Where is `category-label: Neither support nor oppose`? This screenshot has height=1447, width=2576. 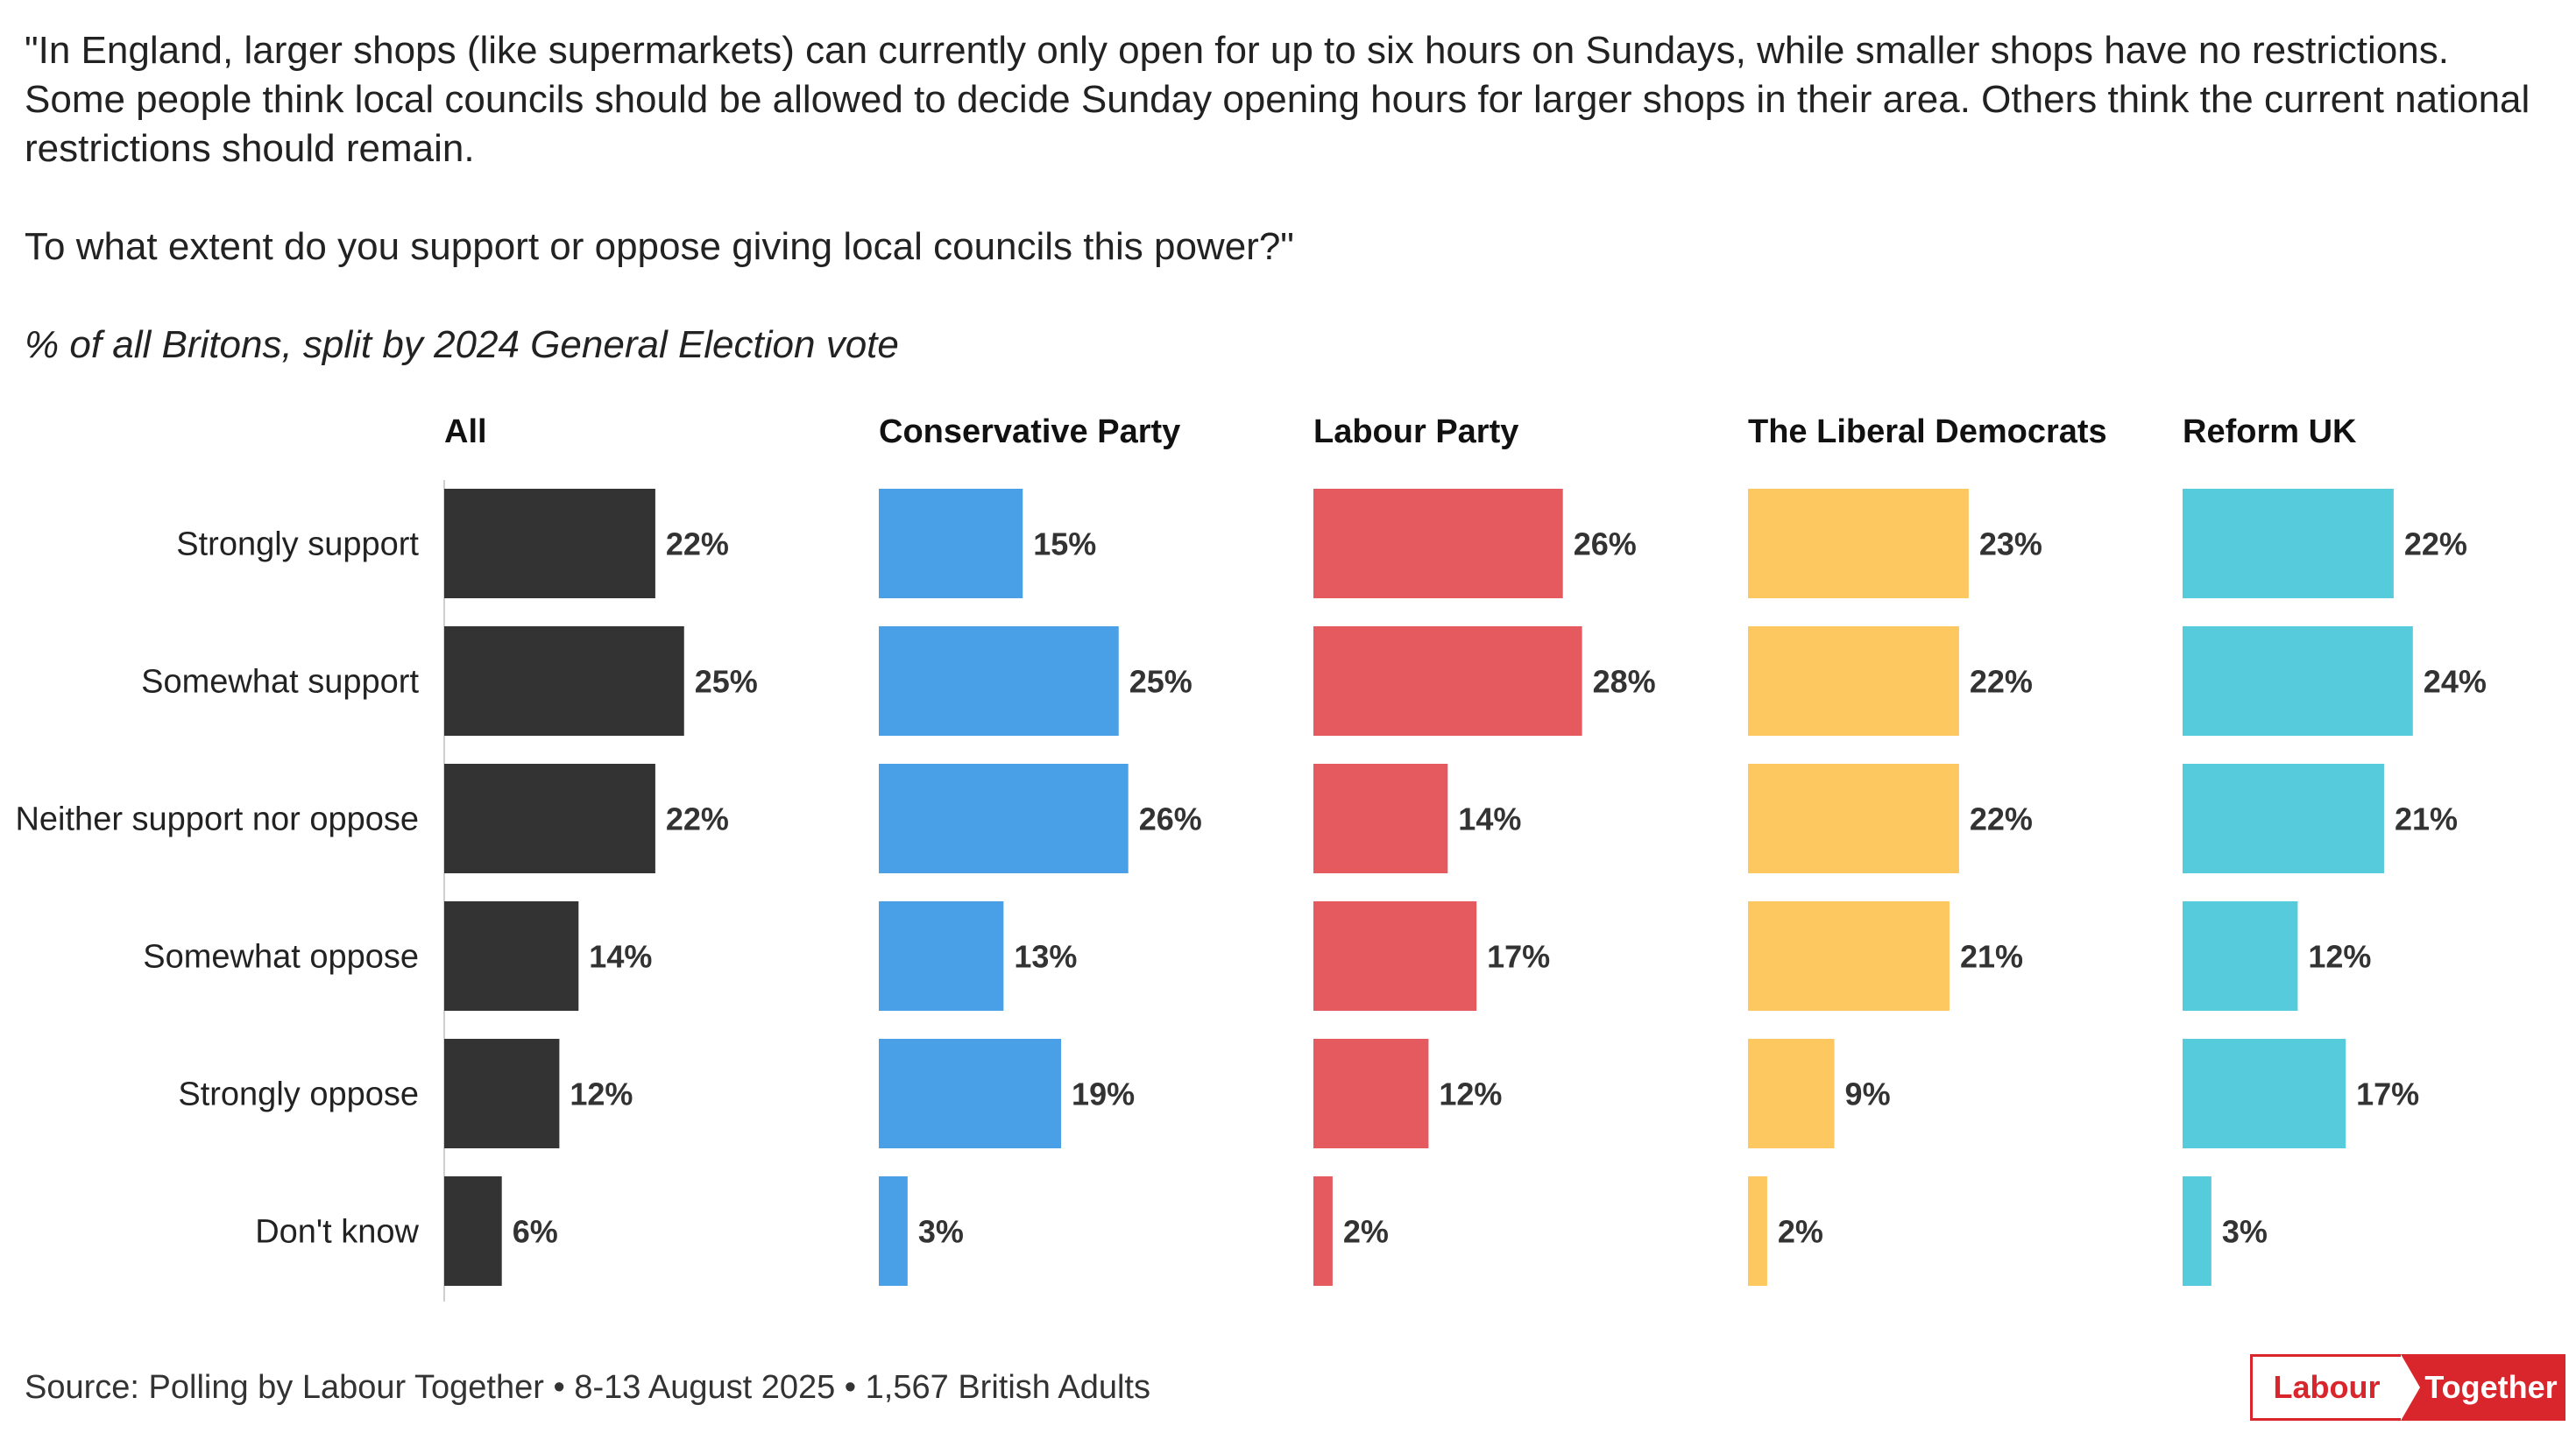 category-label: Neither support nor oppose is located at coordinates (217, 819).